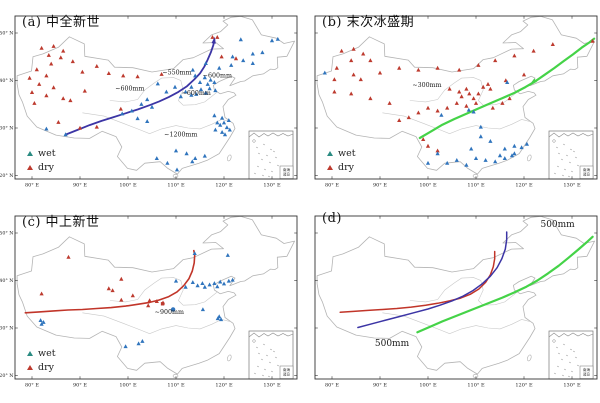  Describe the element at coordinates (30, 153) in the screenshot. I see `wet-triangle-icon` at that location.